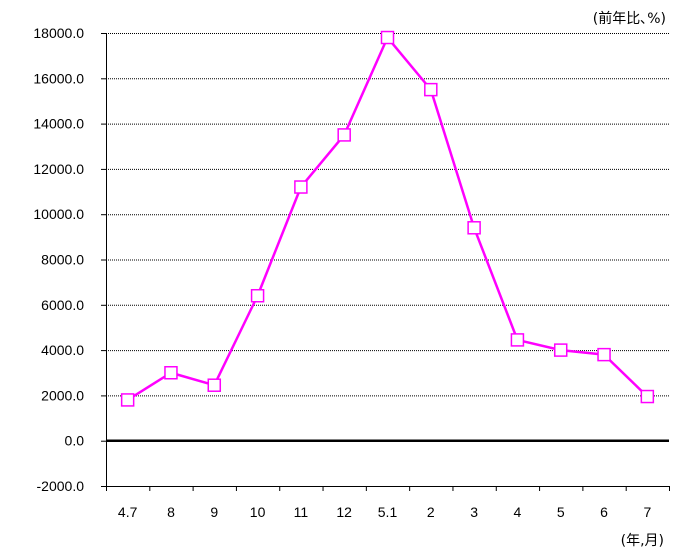  I want to click on x-tick-label: 2, so click(431, 512).